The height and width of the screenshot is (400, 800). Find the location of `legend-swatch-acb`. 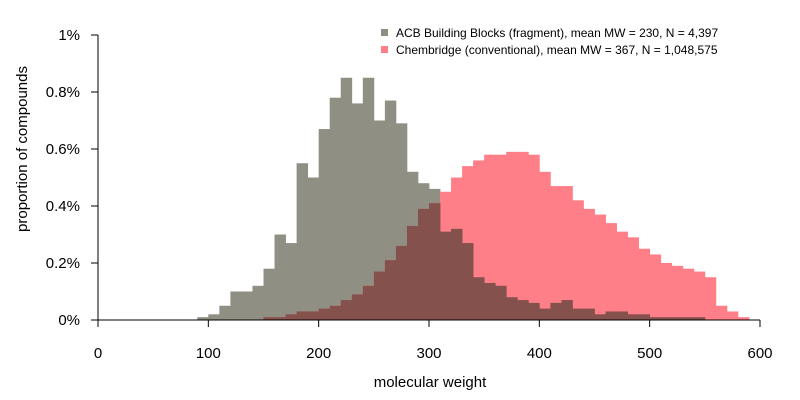

legend-swatch-acb is located at coordinates (384, 32).